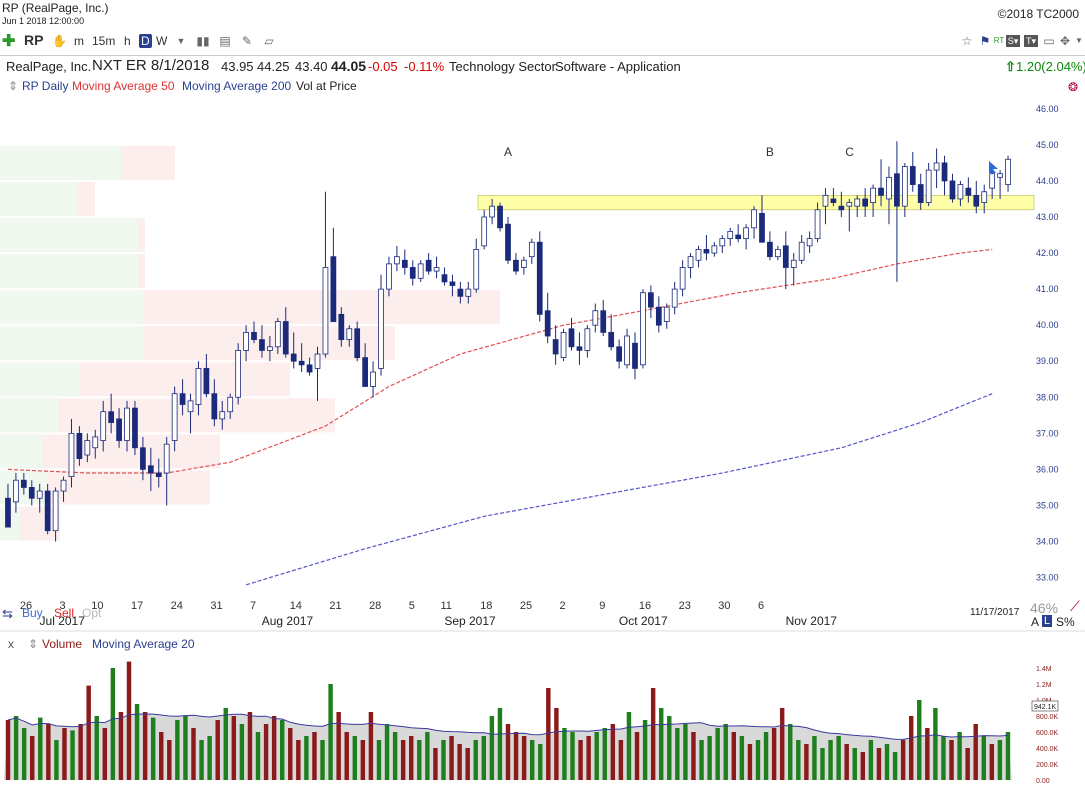 Image resolution: width=1085 pixels, height=789 pixels. What do you see at coordinates (162, 41) in the screenshot?
I see `interval-weekly: W` at bounding box center [162, 41].